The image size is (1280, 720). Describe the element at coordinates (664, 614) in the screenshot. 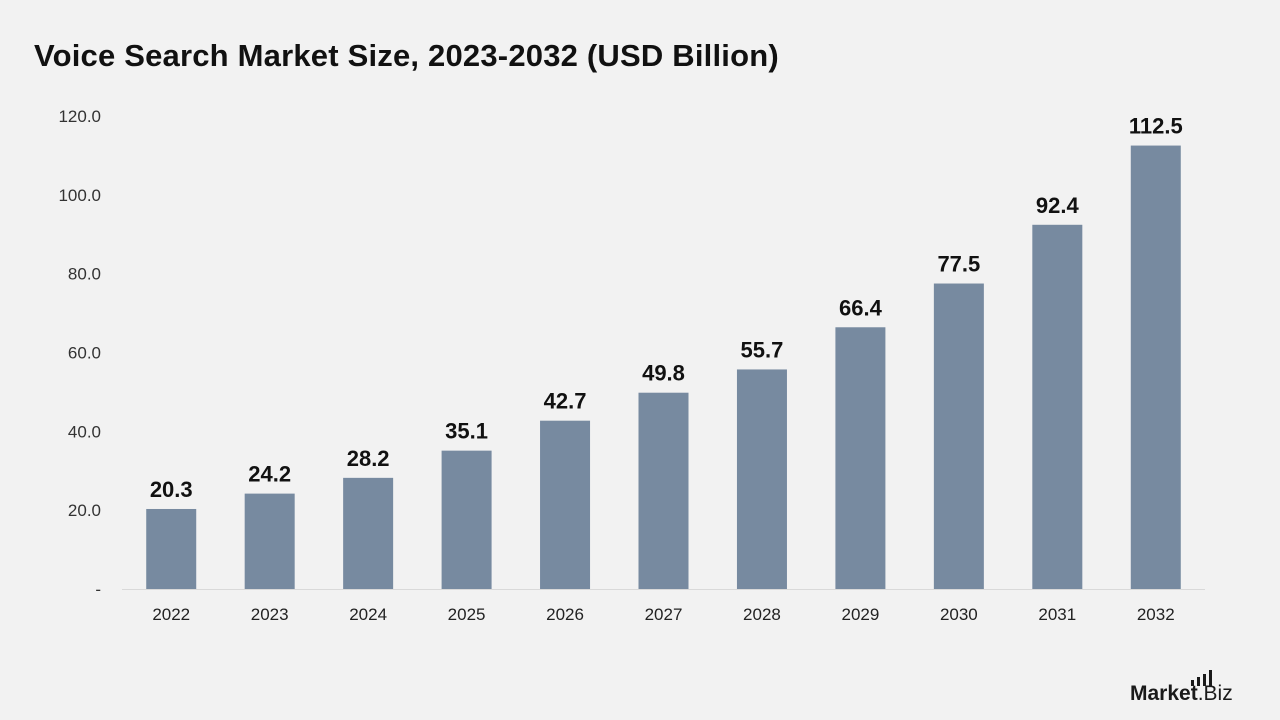

I see `x-tick-label: 2027` at that location.